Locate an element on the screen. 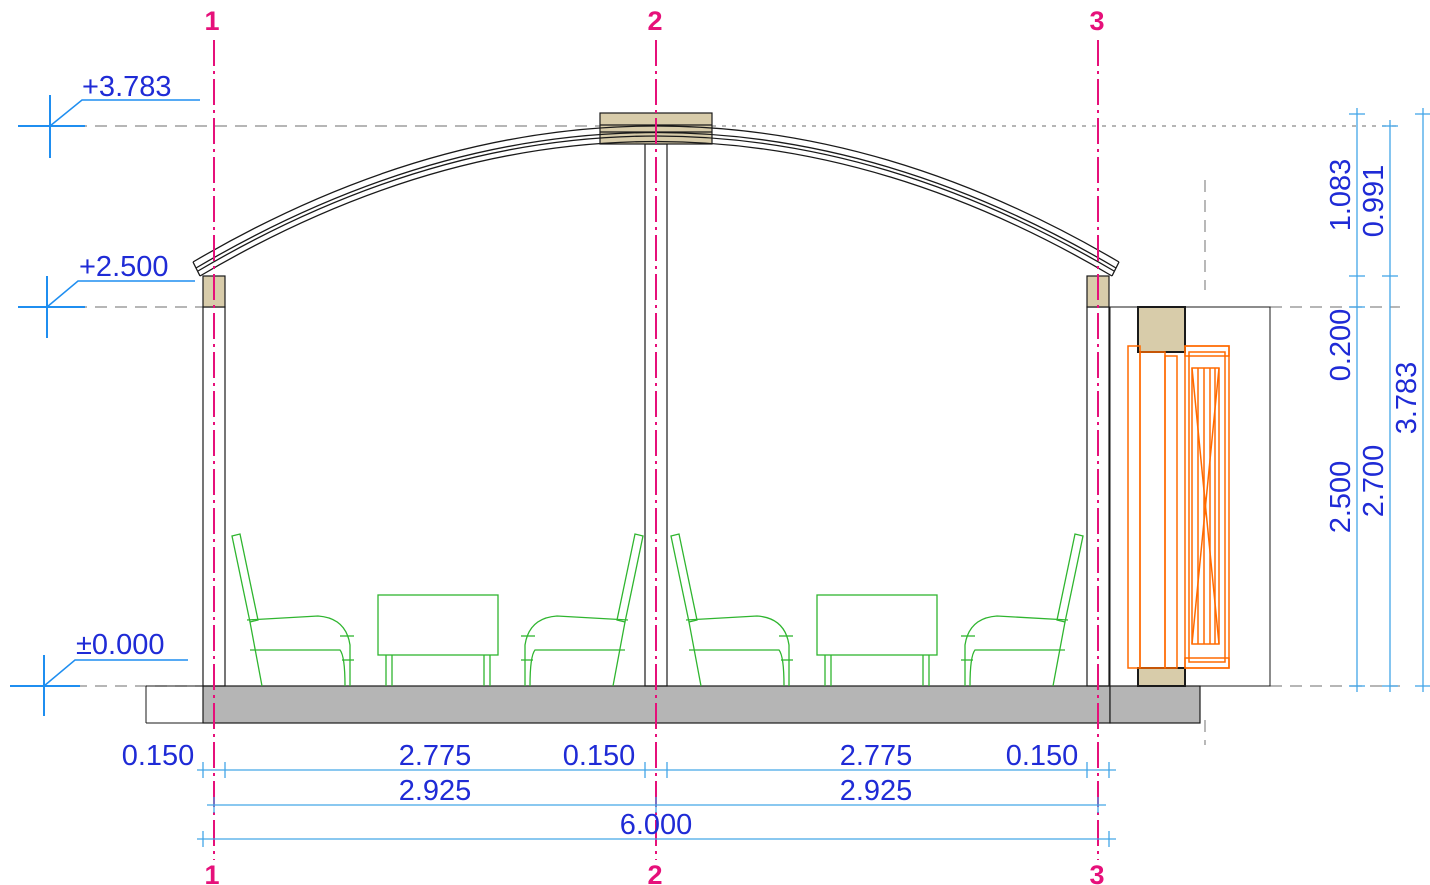 This screenshot has width=1430, height=885. roof-end-right is located at coordinates (1115, 269).